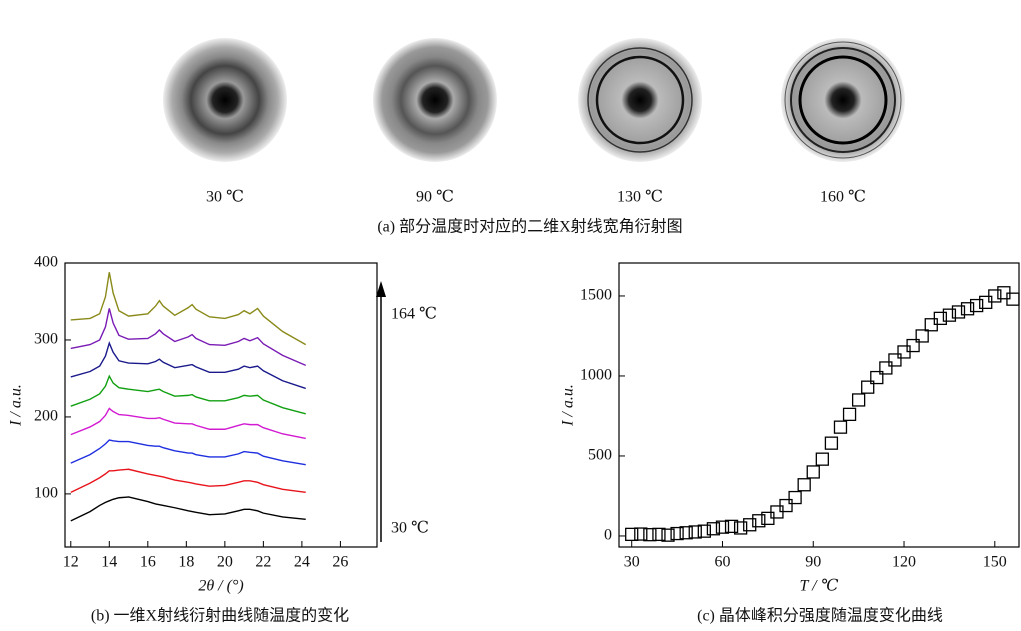 This screenshot has width=1021, height=631. What do you see at coordinates (109, 562) in the screenshot?
I see `x-tick-label: 14` at bounding box center [109, 562].